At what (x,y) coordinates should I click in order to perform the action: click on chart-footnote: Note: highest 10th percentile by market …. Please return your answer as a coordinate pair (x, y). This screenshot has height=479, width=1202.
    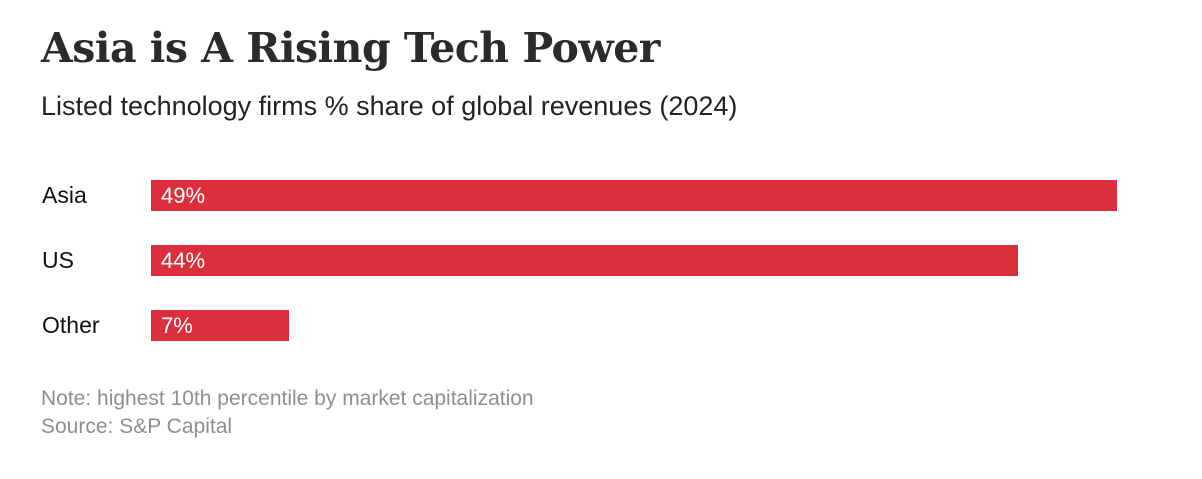
    Looking at the image, I should click on (287, 413).